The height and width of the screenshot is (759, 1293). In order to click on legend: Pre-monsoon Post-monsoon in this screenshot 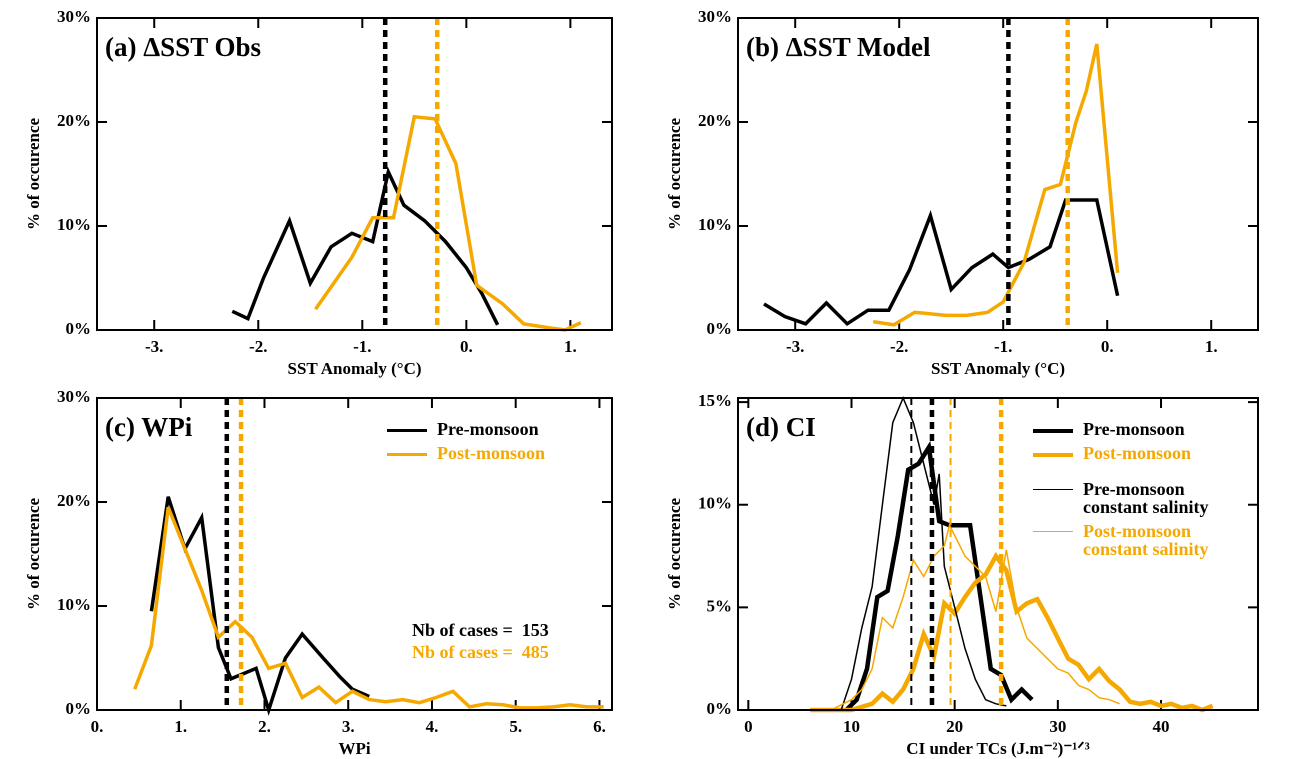, I will do `click(492, 444)`.